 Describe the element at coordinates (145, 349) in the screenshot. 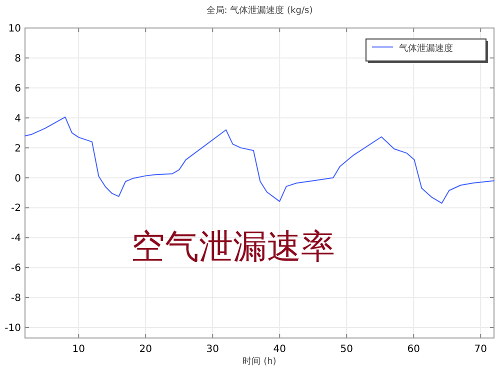

I see `x-tick-label: 20` at that location.